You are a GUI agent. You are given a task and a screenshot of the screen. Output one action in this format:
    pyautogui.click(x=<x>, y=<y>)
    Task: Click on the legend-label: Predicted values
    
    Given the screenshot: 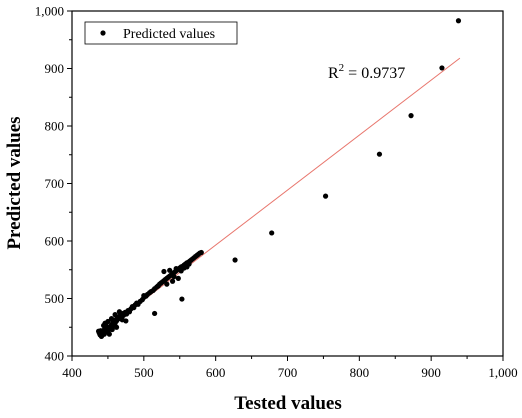 What is the action you would take?
    pyautogui.click(x=169, y=34)
    